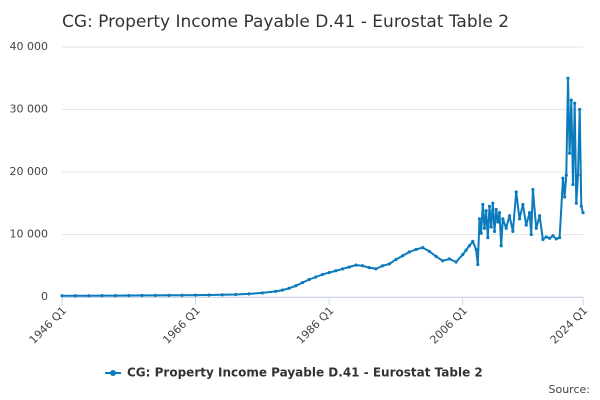 This screenshot has height=400, width=600. What do you see at coordinates (29, 109) in the screenshot?
I see `y-tick-label: 30 000` at bounding box center [29, 109].